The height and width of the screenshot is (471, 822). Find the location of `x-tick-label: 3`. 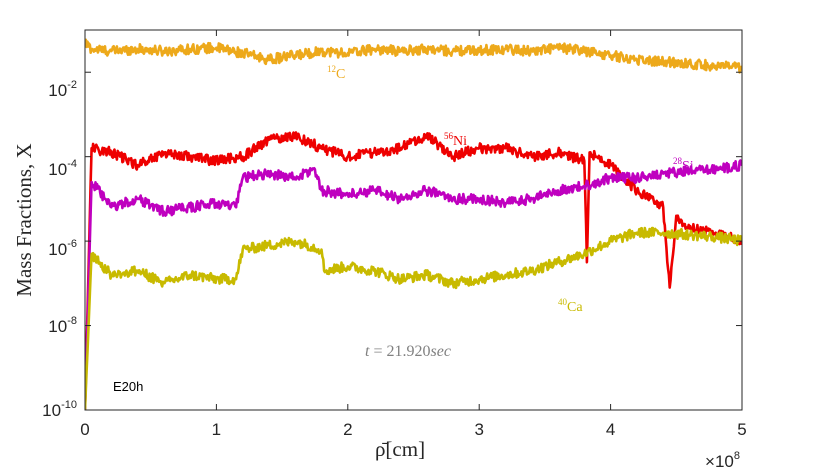

x-tick-label: 3 is located at coordinates (478, 429).